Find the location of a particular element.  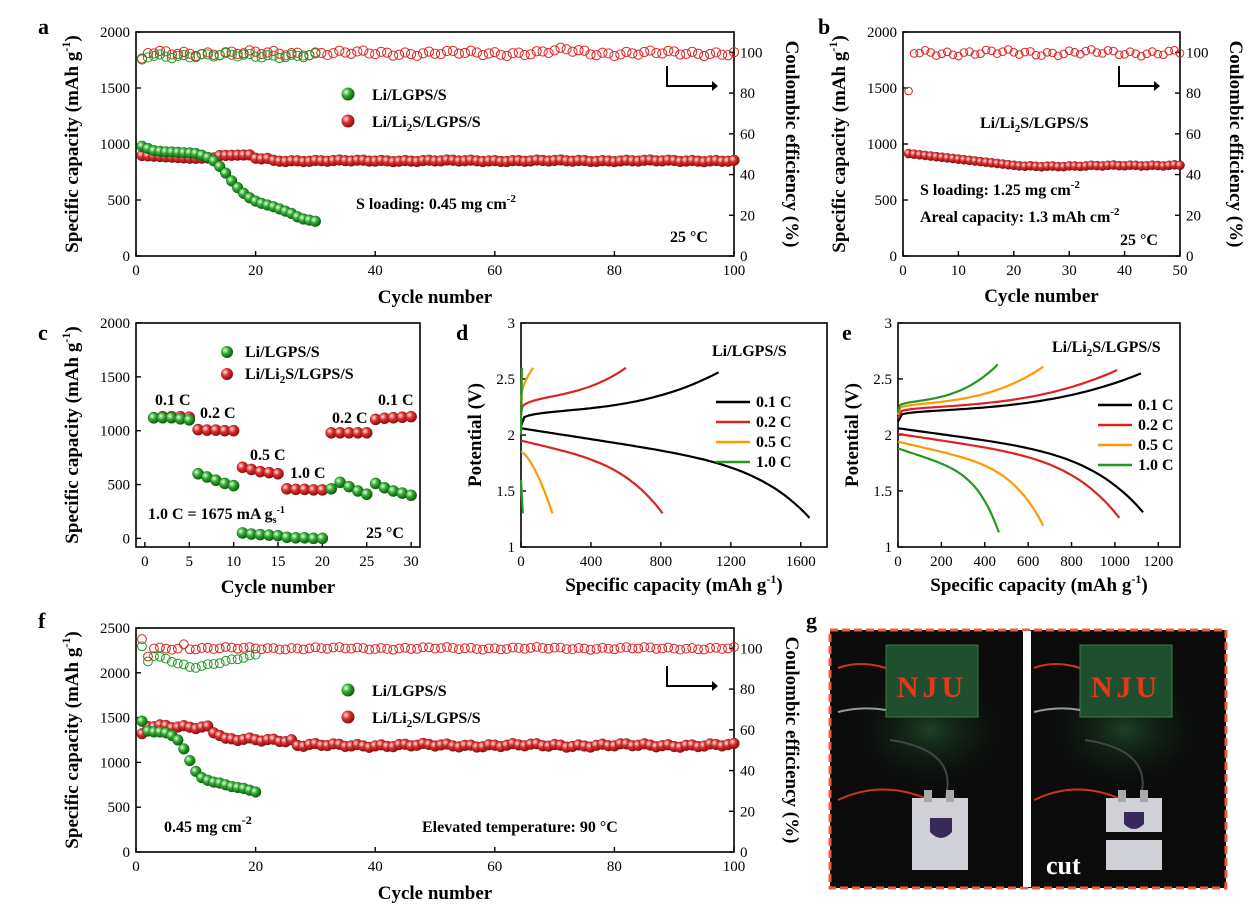

legend-marker-lgps-a is located at coordinates (348, 94).